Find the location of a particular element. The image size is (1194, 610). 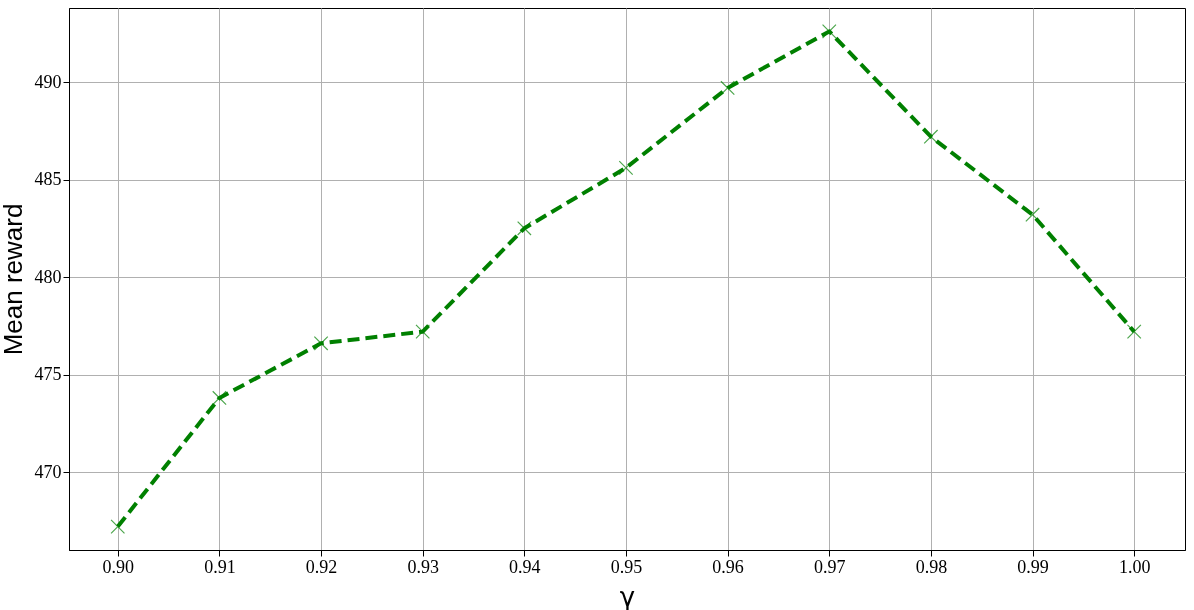

y-tick-label: 475 is located at coordinates (48, 374).